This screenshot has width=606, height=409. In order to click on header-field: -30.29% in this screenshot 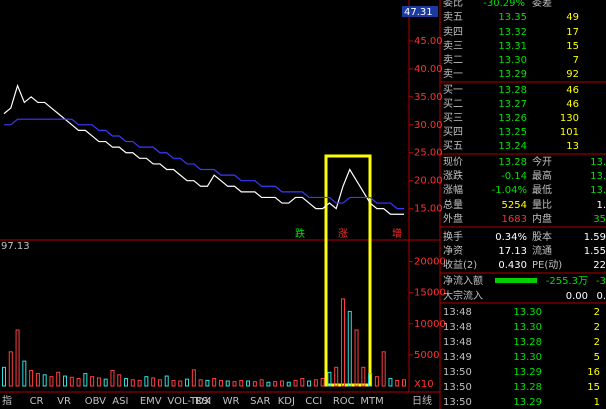, I will do `click(504, 4)`.